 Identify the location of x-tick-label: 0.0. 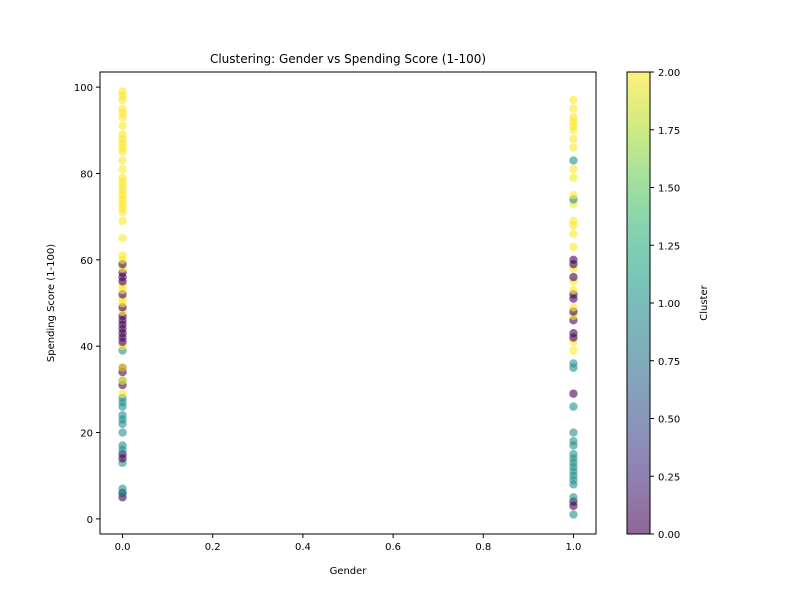
(123, 547).